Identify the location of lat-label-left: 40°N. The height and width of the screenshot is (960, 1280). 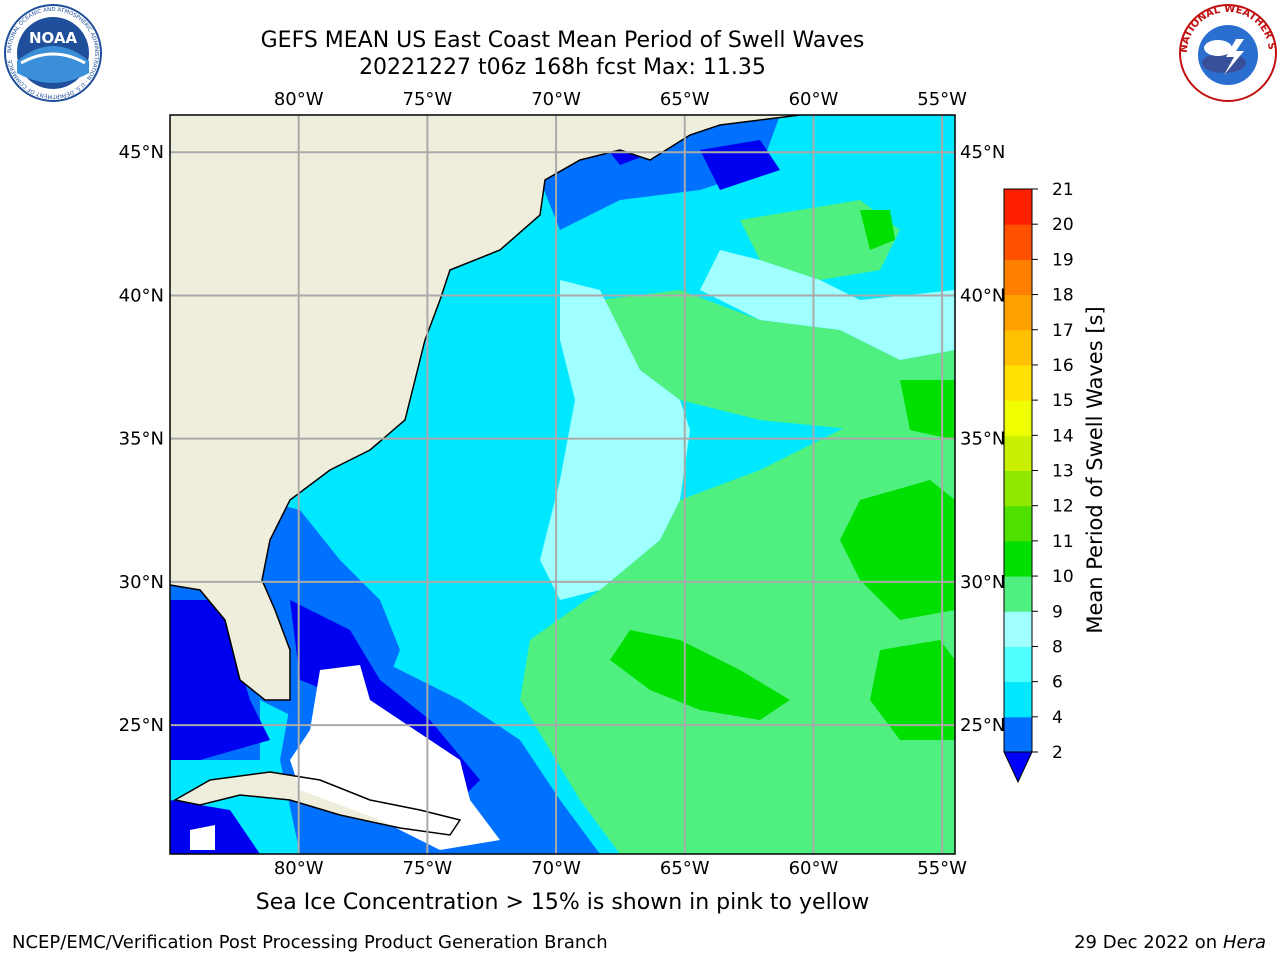
(141, 295).